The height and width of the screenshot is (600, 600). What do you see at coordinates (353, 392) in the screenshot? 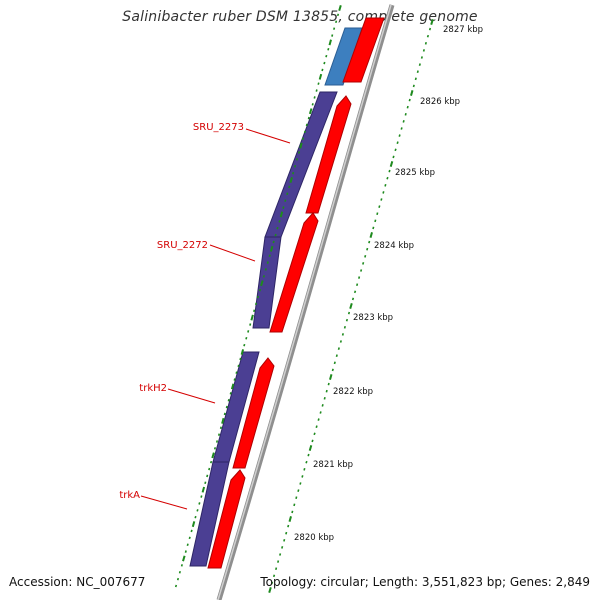
I see `scale-label-2822: 2822 kbp` at bounding box center [353, 392].